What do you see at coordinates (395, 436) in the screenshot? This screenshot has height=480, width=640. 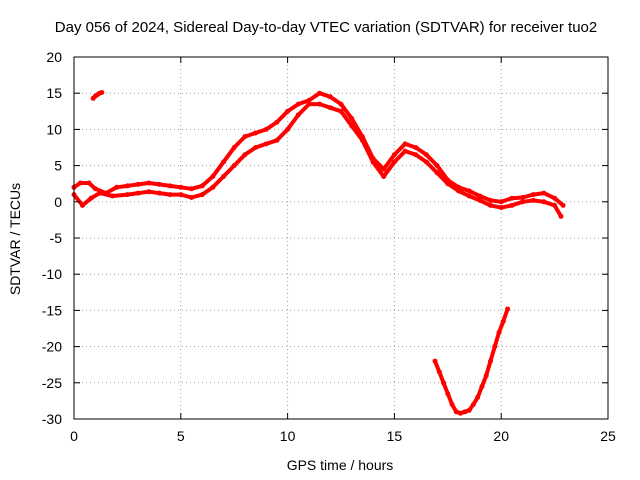 I see `x-tick-label: 15` at bounding box center [395, 436].